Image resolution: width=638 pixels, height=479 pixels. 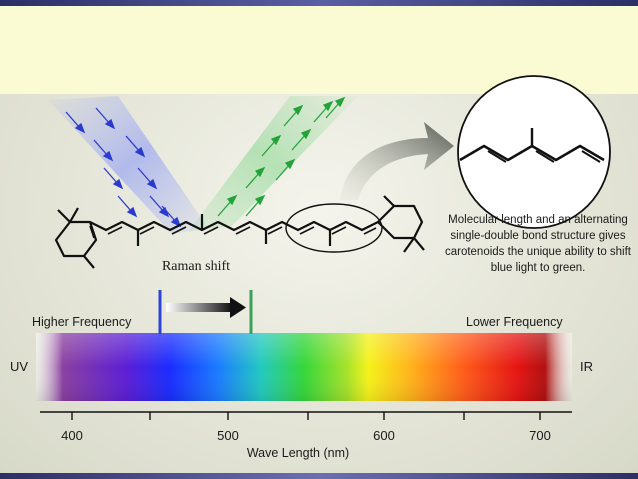 What do you see at coordinates (540, 435) in the screenshot?
I see `tick-label-700: 700` at bounding box center [540, 435].